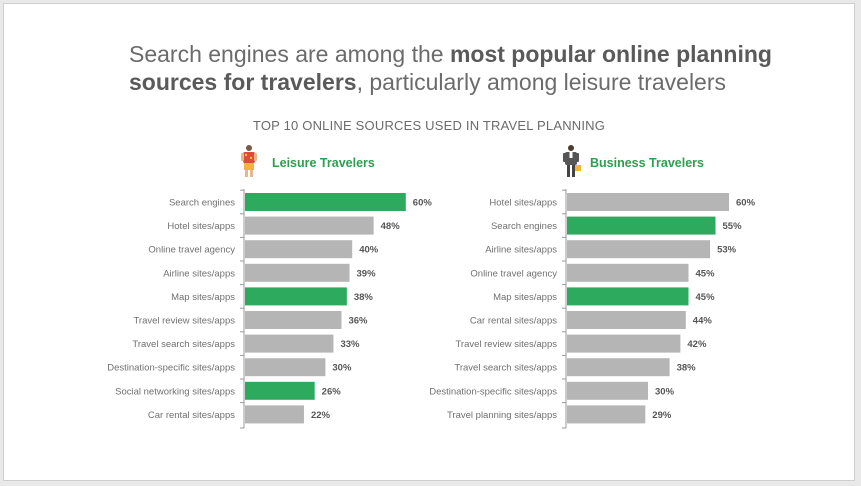 The width and height of the screenshot is (861, 486). Describe the element at coordinates (321, 415) in the screenshot. I see `data-label: 22%` at that location.